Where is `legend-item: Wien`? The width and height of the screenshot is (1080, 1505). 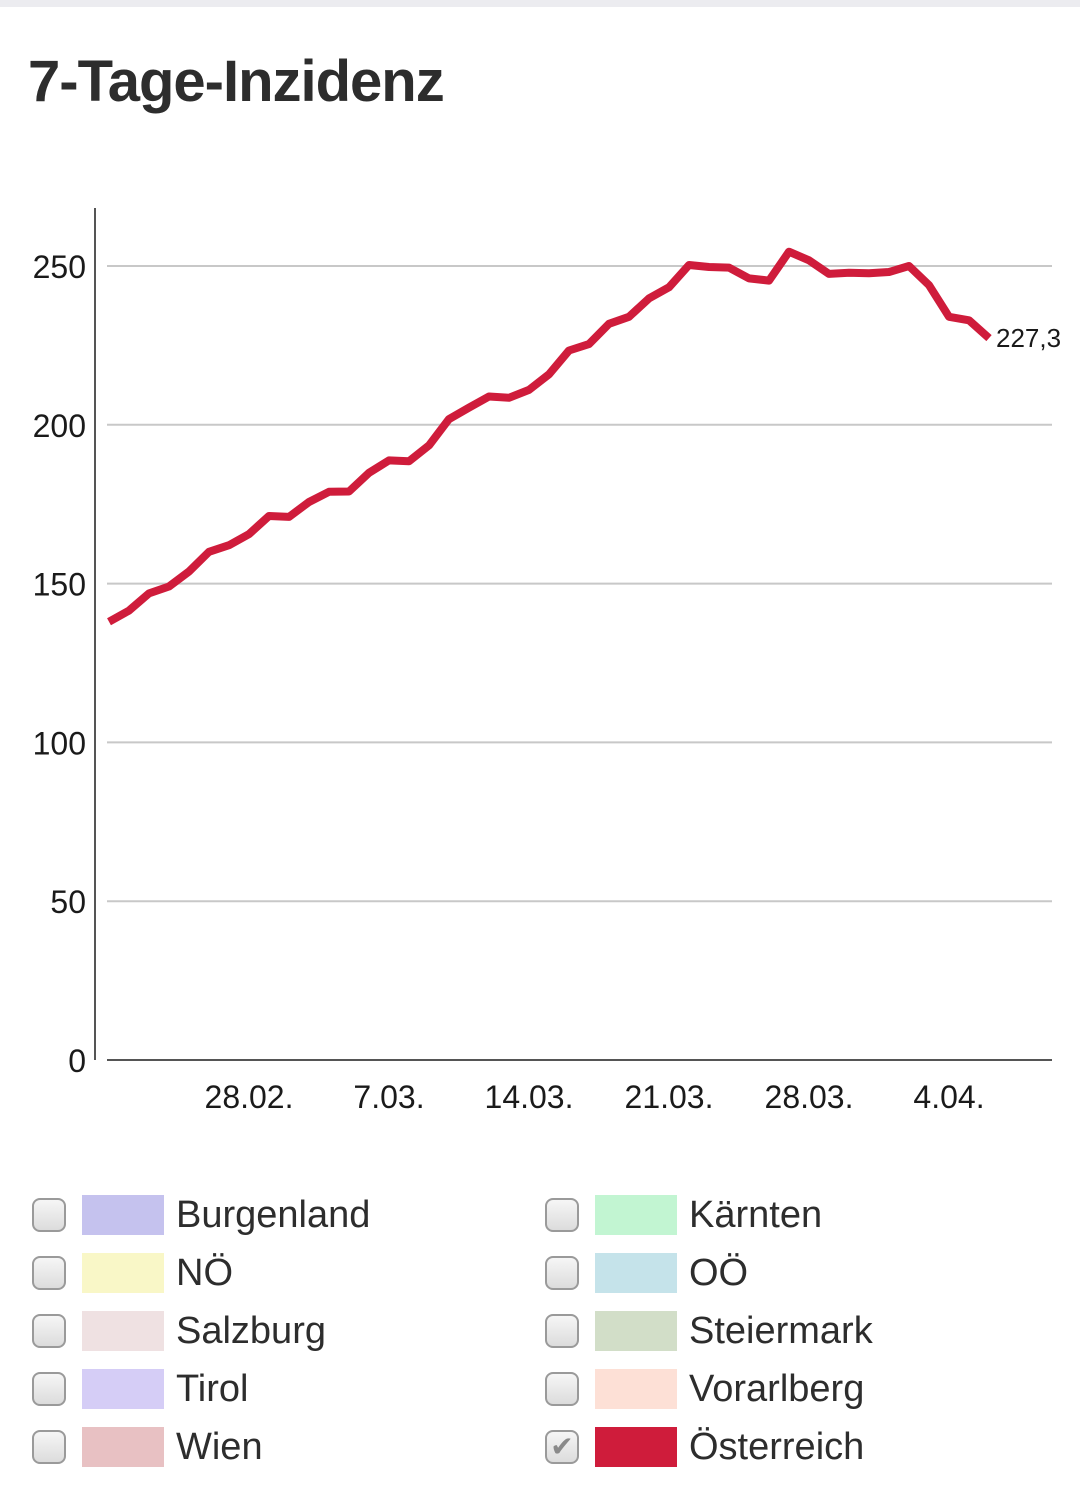
legend-item: Wien is located at coordinates (147, 1447).